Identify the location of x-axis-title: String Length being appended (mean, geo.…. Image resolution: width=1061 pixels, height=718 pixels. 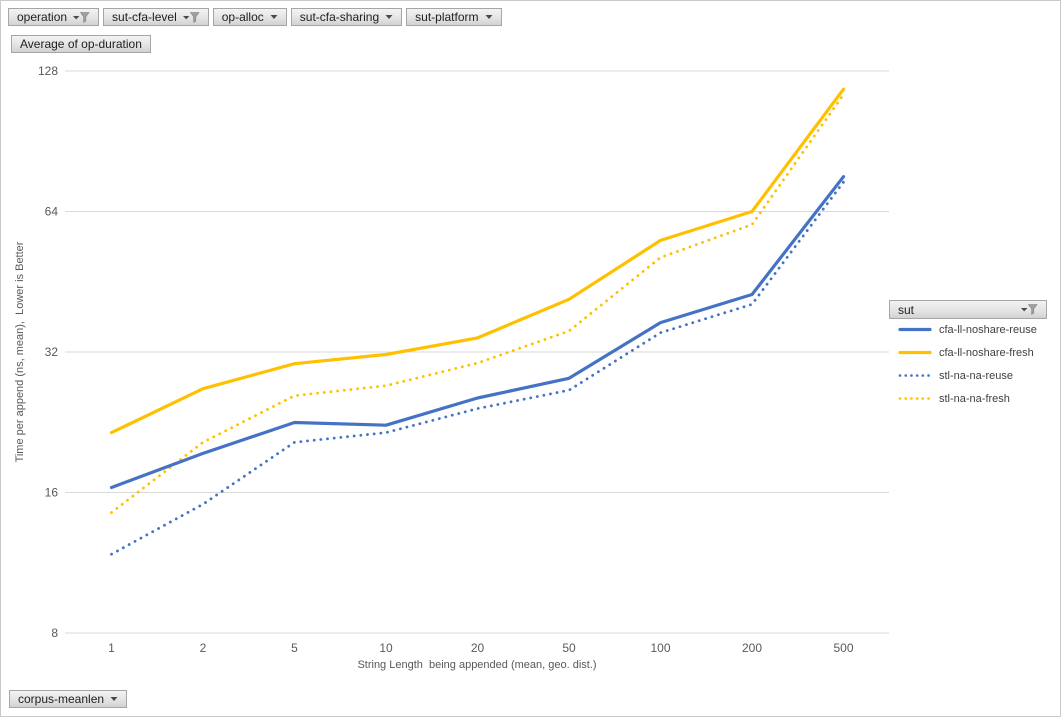
(477, 665).